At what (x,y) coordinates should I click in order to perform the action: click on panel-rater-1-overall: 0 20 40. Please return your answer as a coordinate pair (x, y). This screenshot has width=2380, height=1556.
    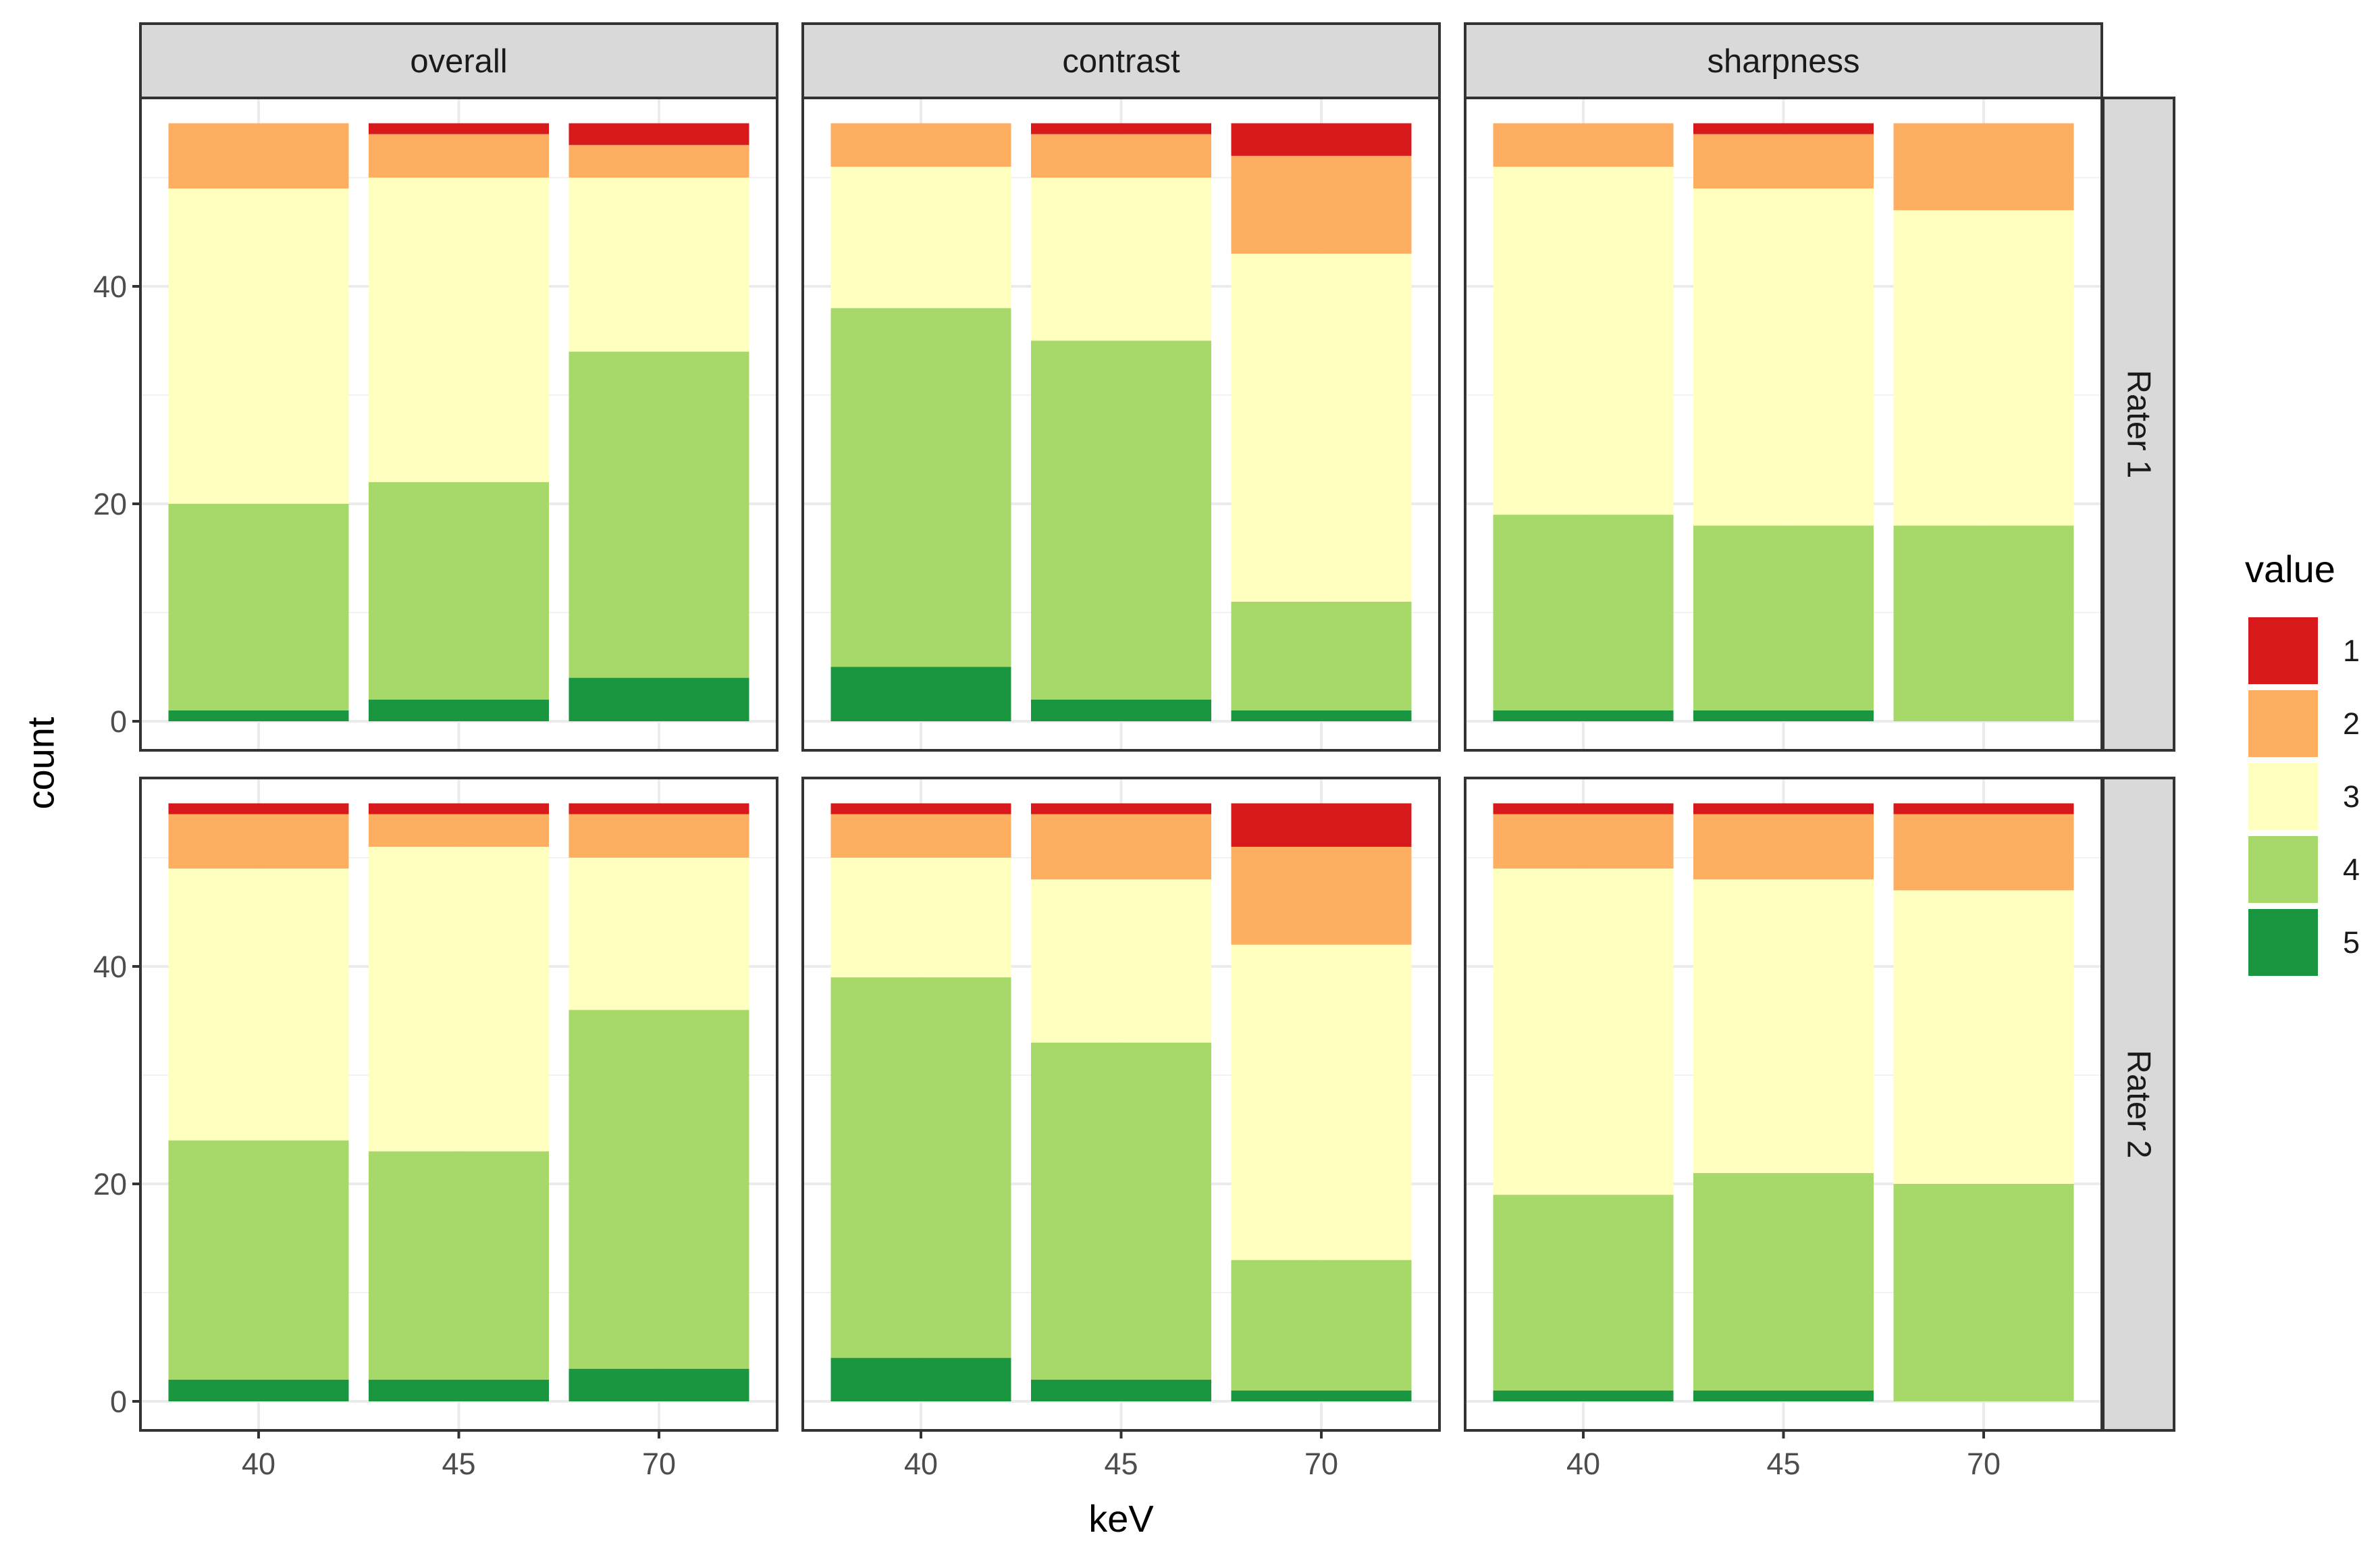
    Looking at the image, I should click on (435, 424).